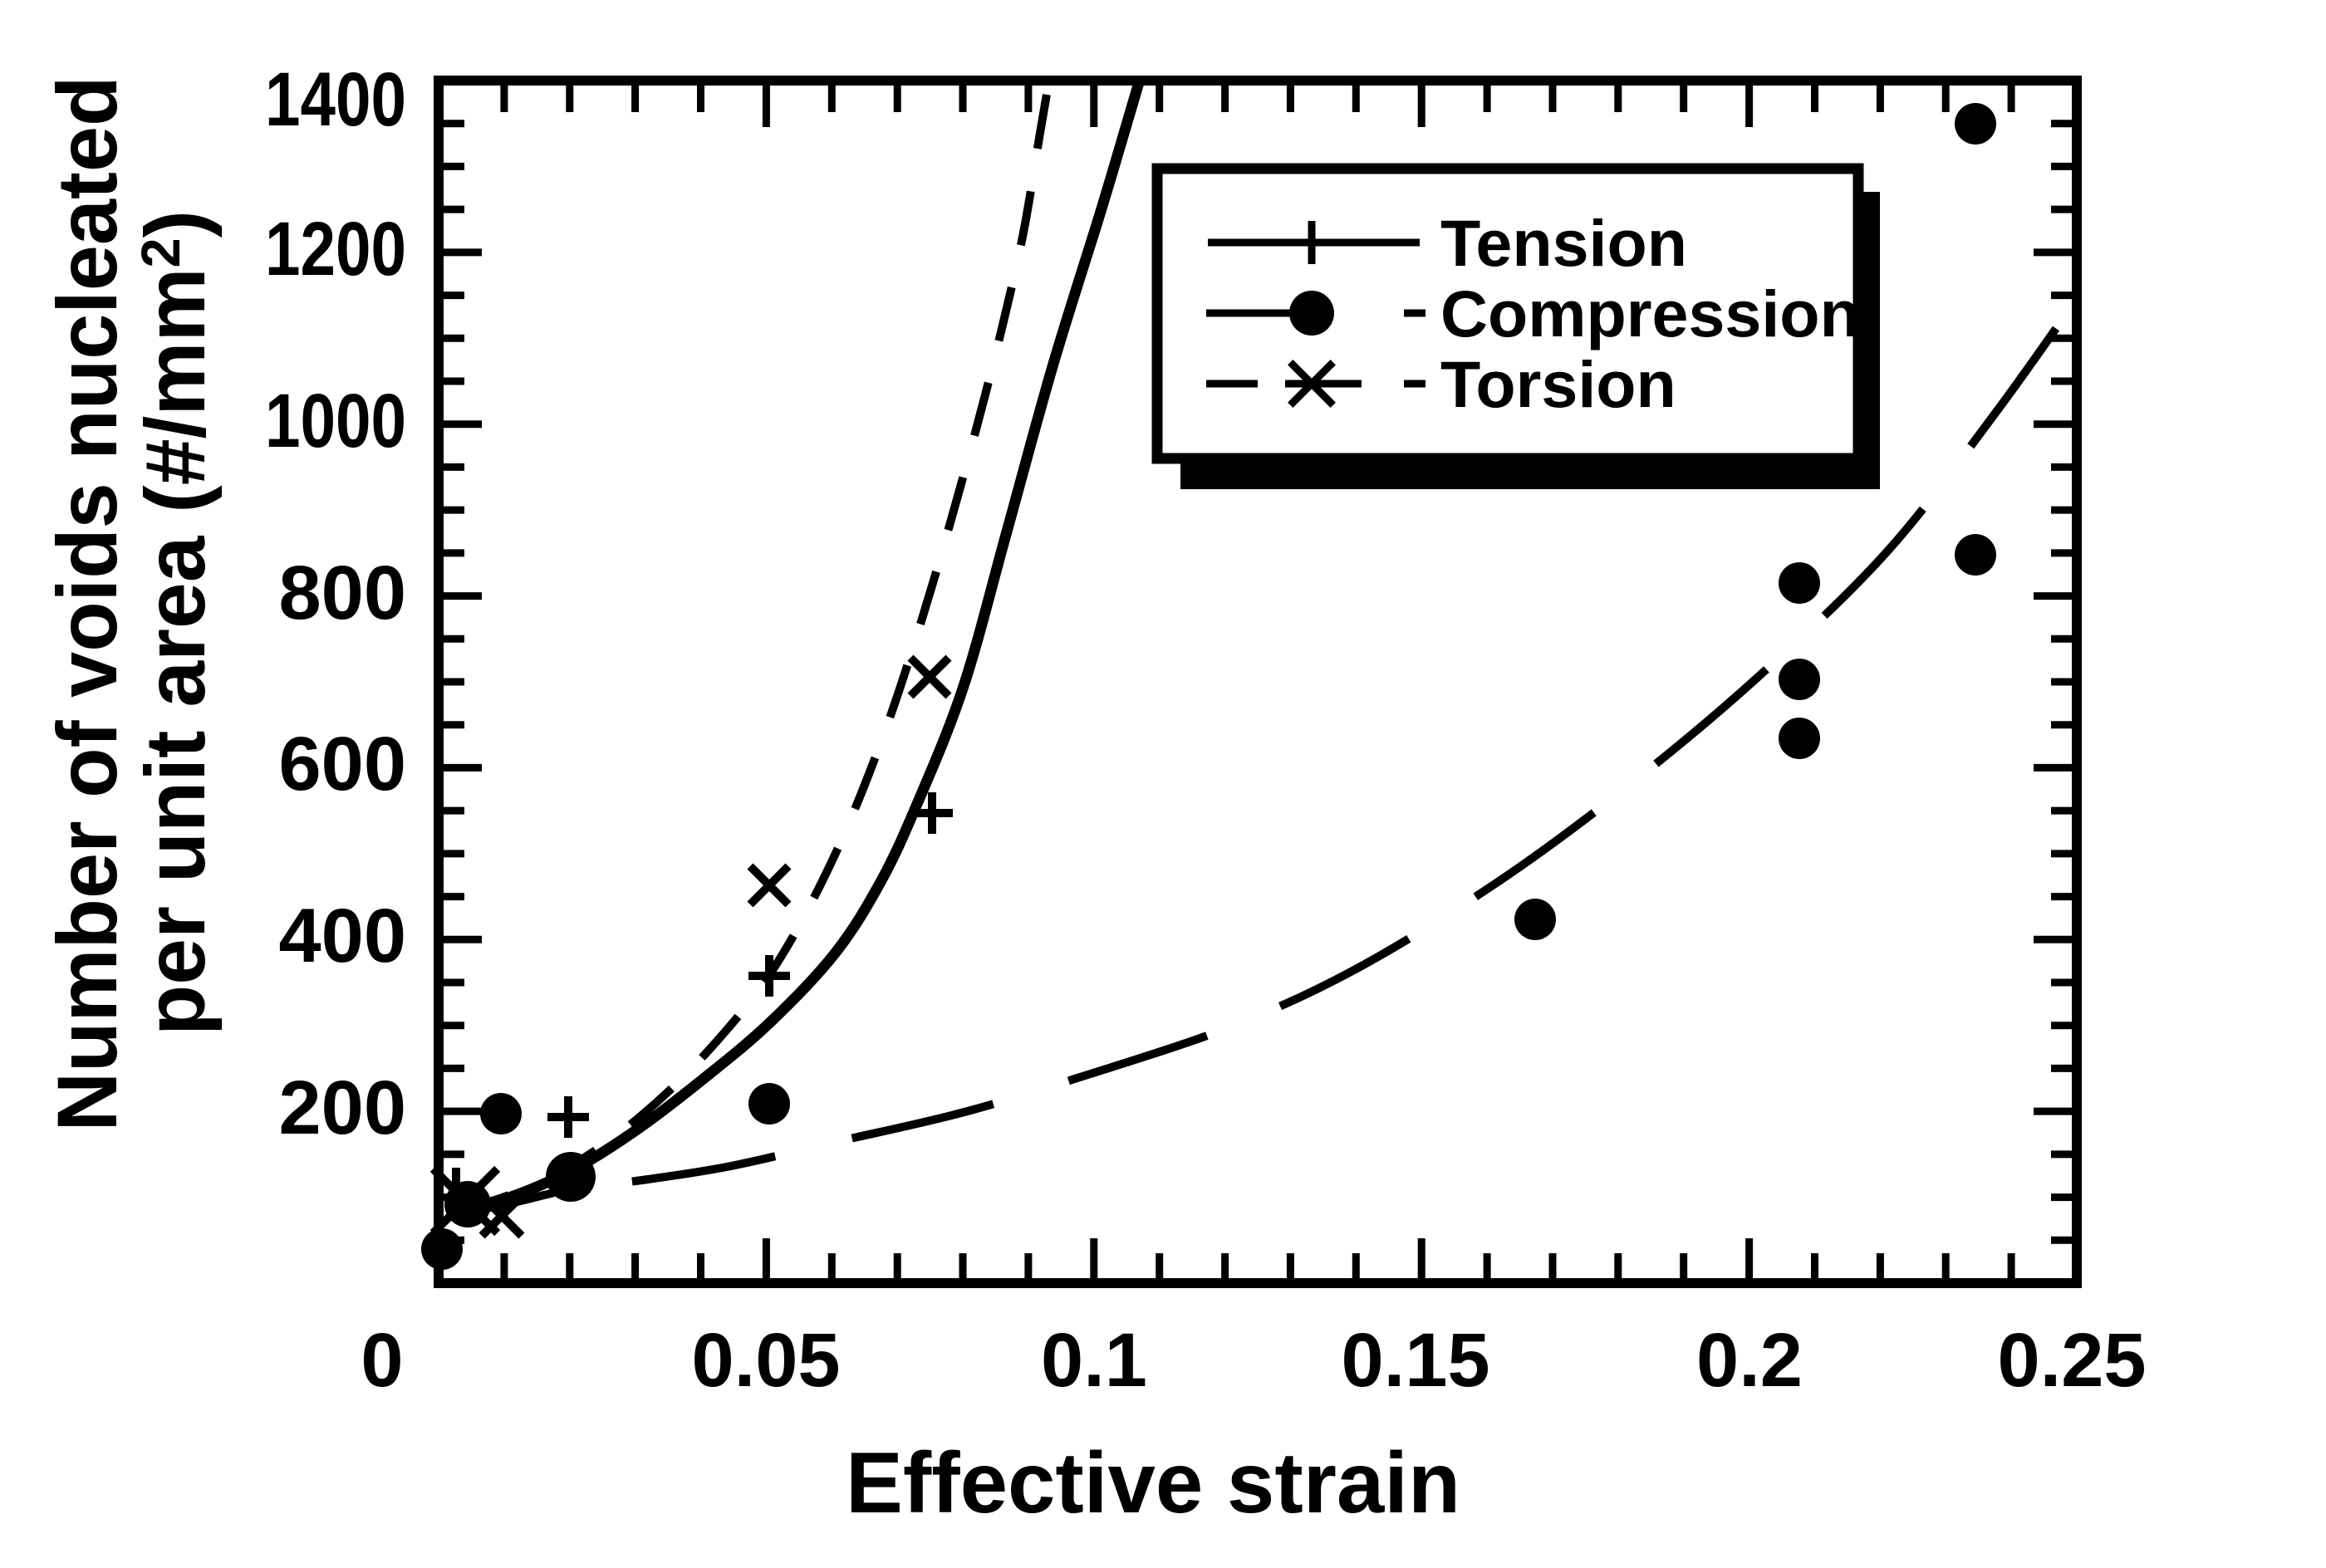 The width and height of the screenshot is (2326, 1568). What do you see at coordinates (1563, 243) in the screenshot?
I see `svg-text: Tension` at bounding box center [1563, 243].